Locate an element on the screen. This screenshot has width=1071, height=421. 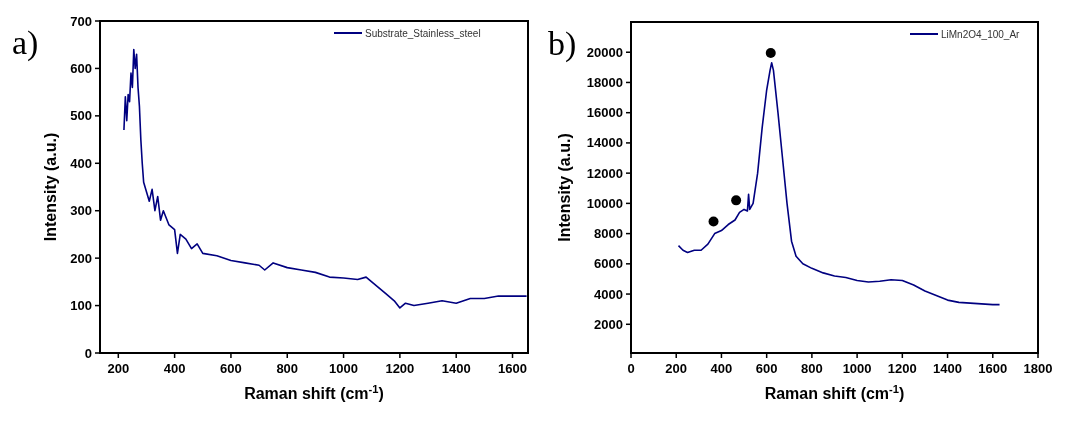
y-tick-label: 8000 is located at coordinates (608, 234).